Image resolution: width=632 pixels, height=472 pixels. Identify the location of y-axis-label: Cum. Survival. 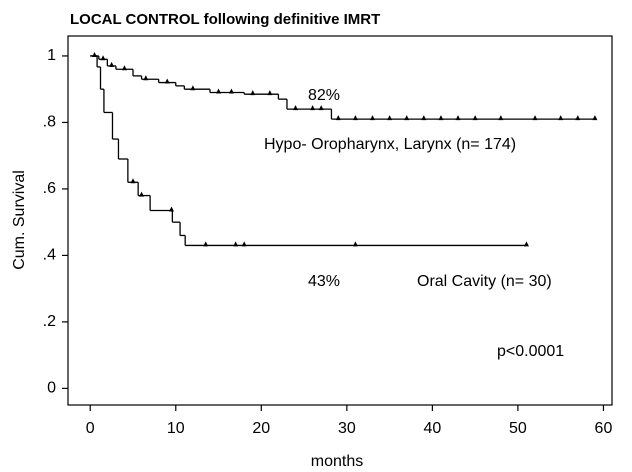
(19, 220).